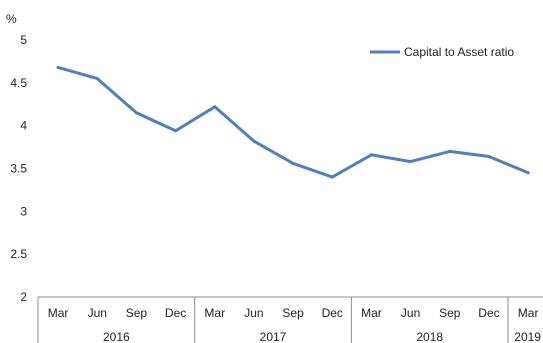 The width and height of the screenshot is (543, 343). I want to click on y-tick-label: 2.5, so click(18, 254).